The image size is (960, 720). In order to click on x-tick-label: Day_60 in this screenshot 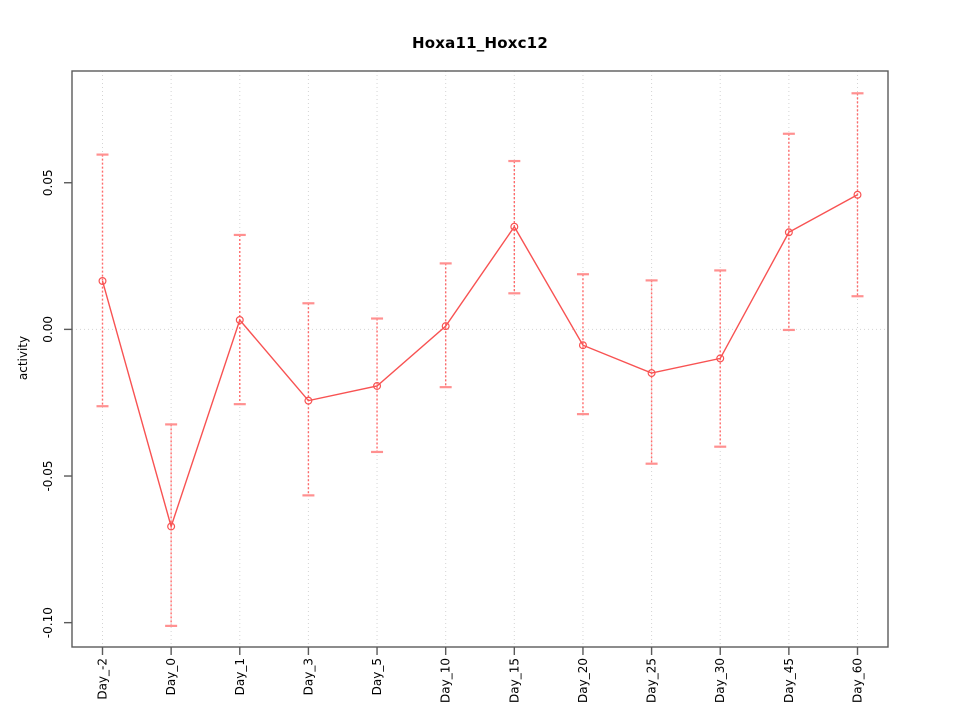, I will do `click(858, 680)`.